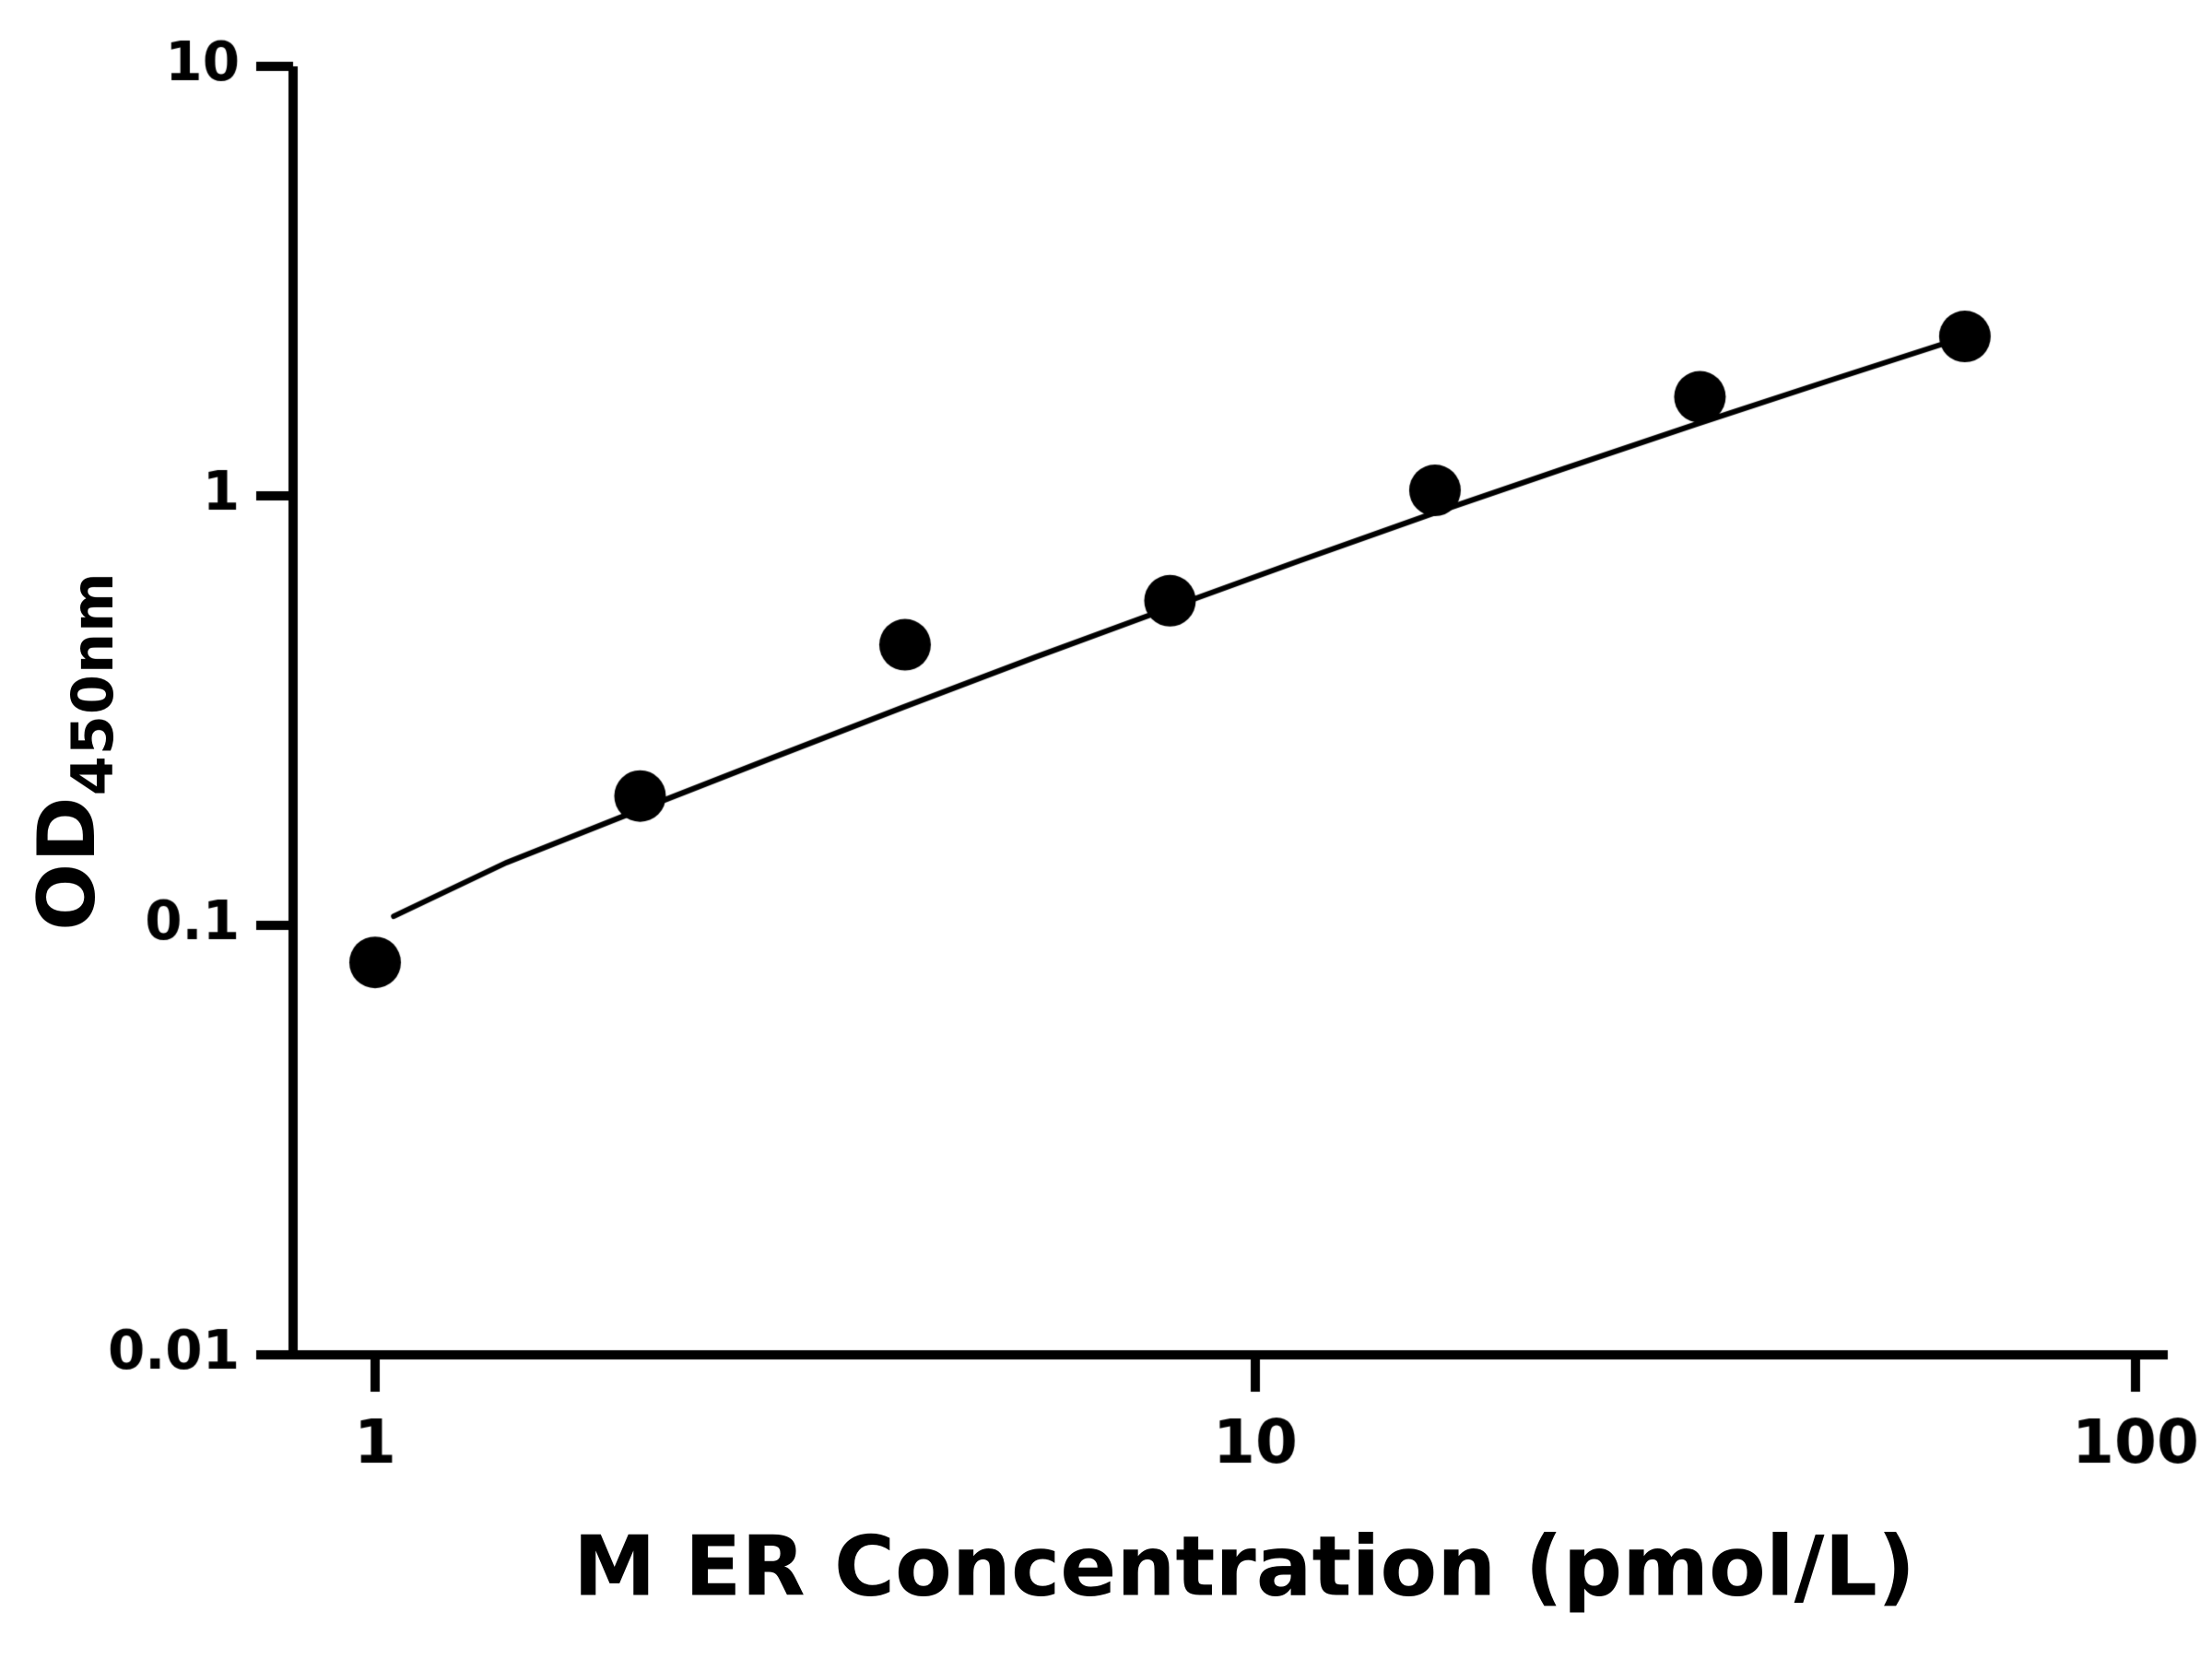 The width and height of the screenshot is (2212, 1659). Describe the element at coordinates (67, 863) in the screenshot. I see `y-axis-label-base: OD` at that location.